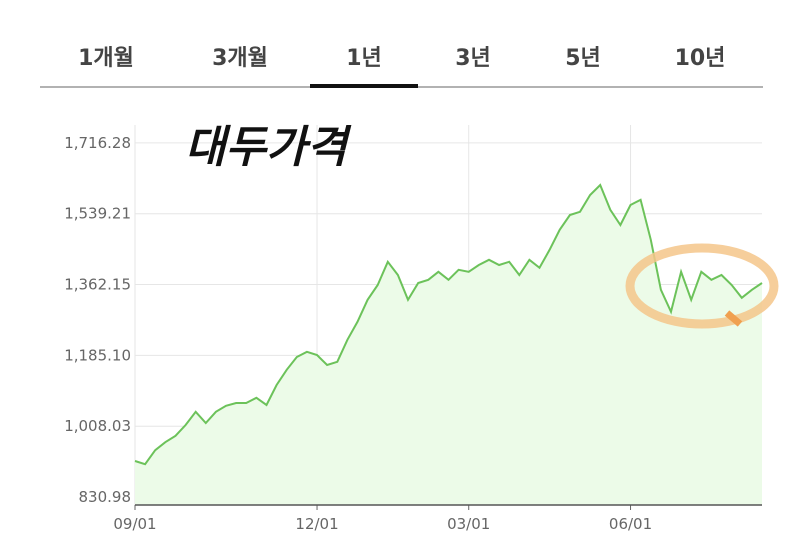  I want to click on tab: 5년, so click(583, 58).